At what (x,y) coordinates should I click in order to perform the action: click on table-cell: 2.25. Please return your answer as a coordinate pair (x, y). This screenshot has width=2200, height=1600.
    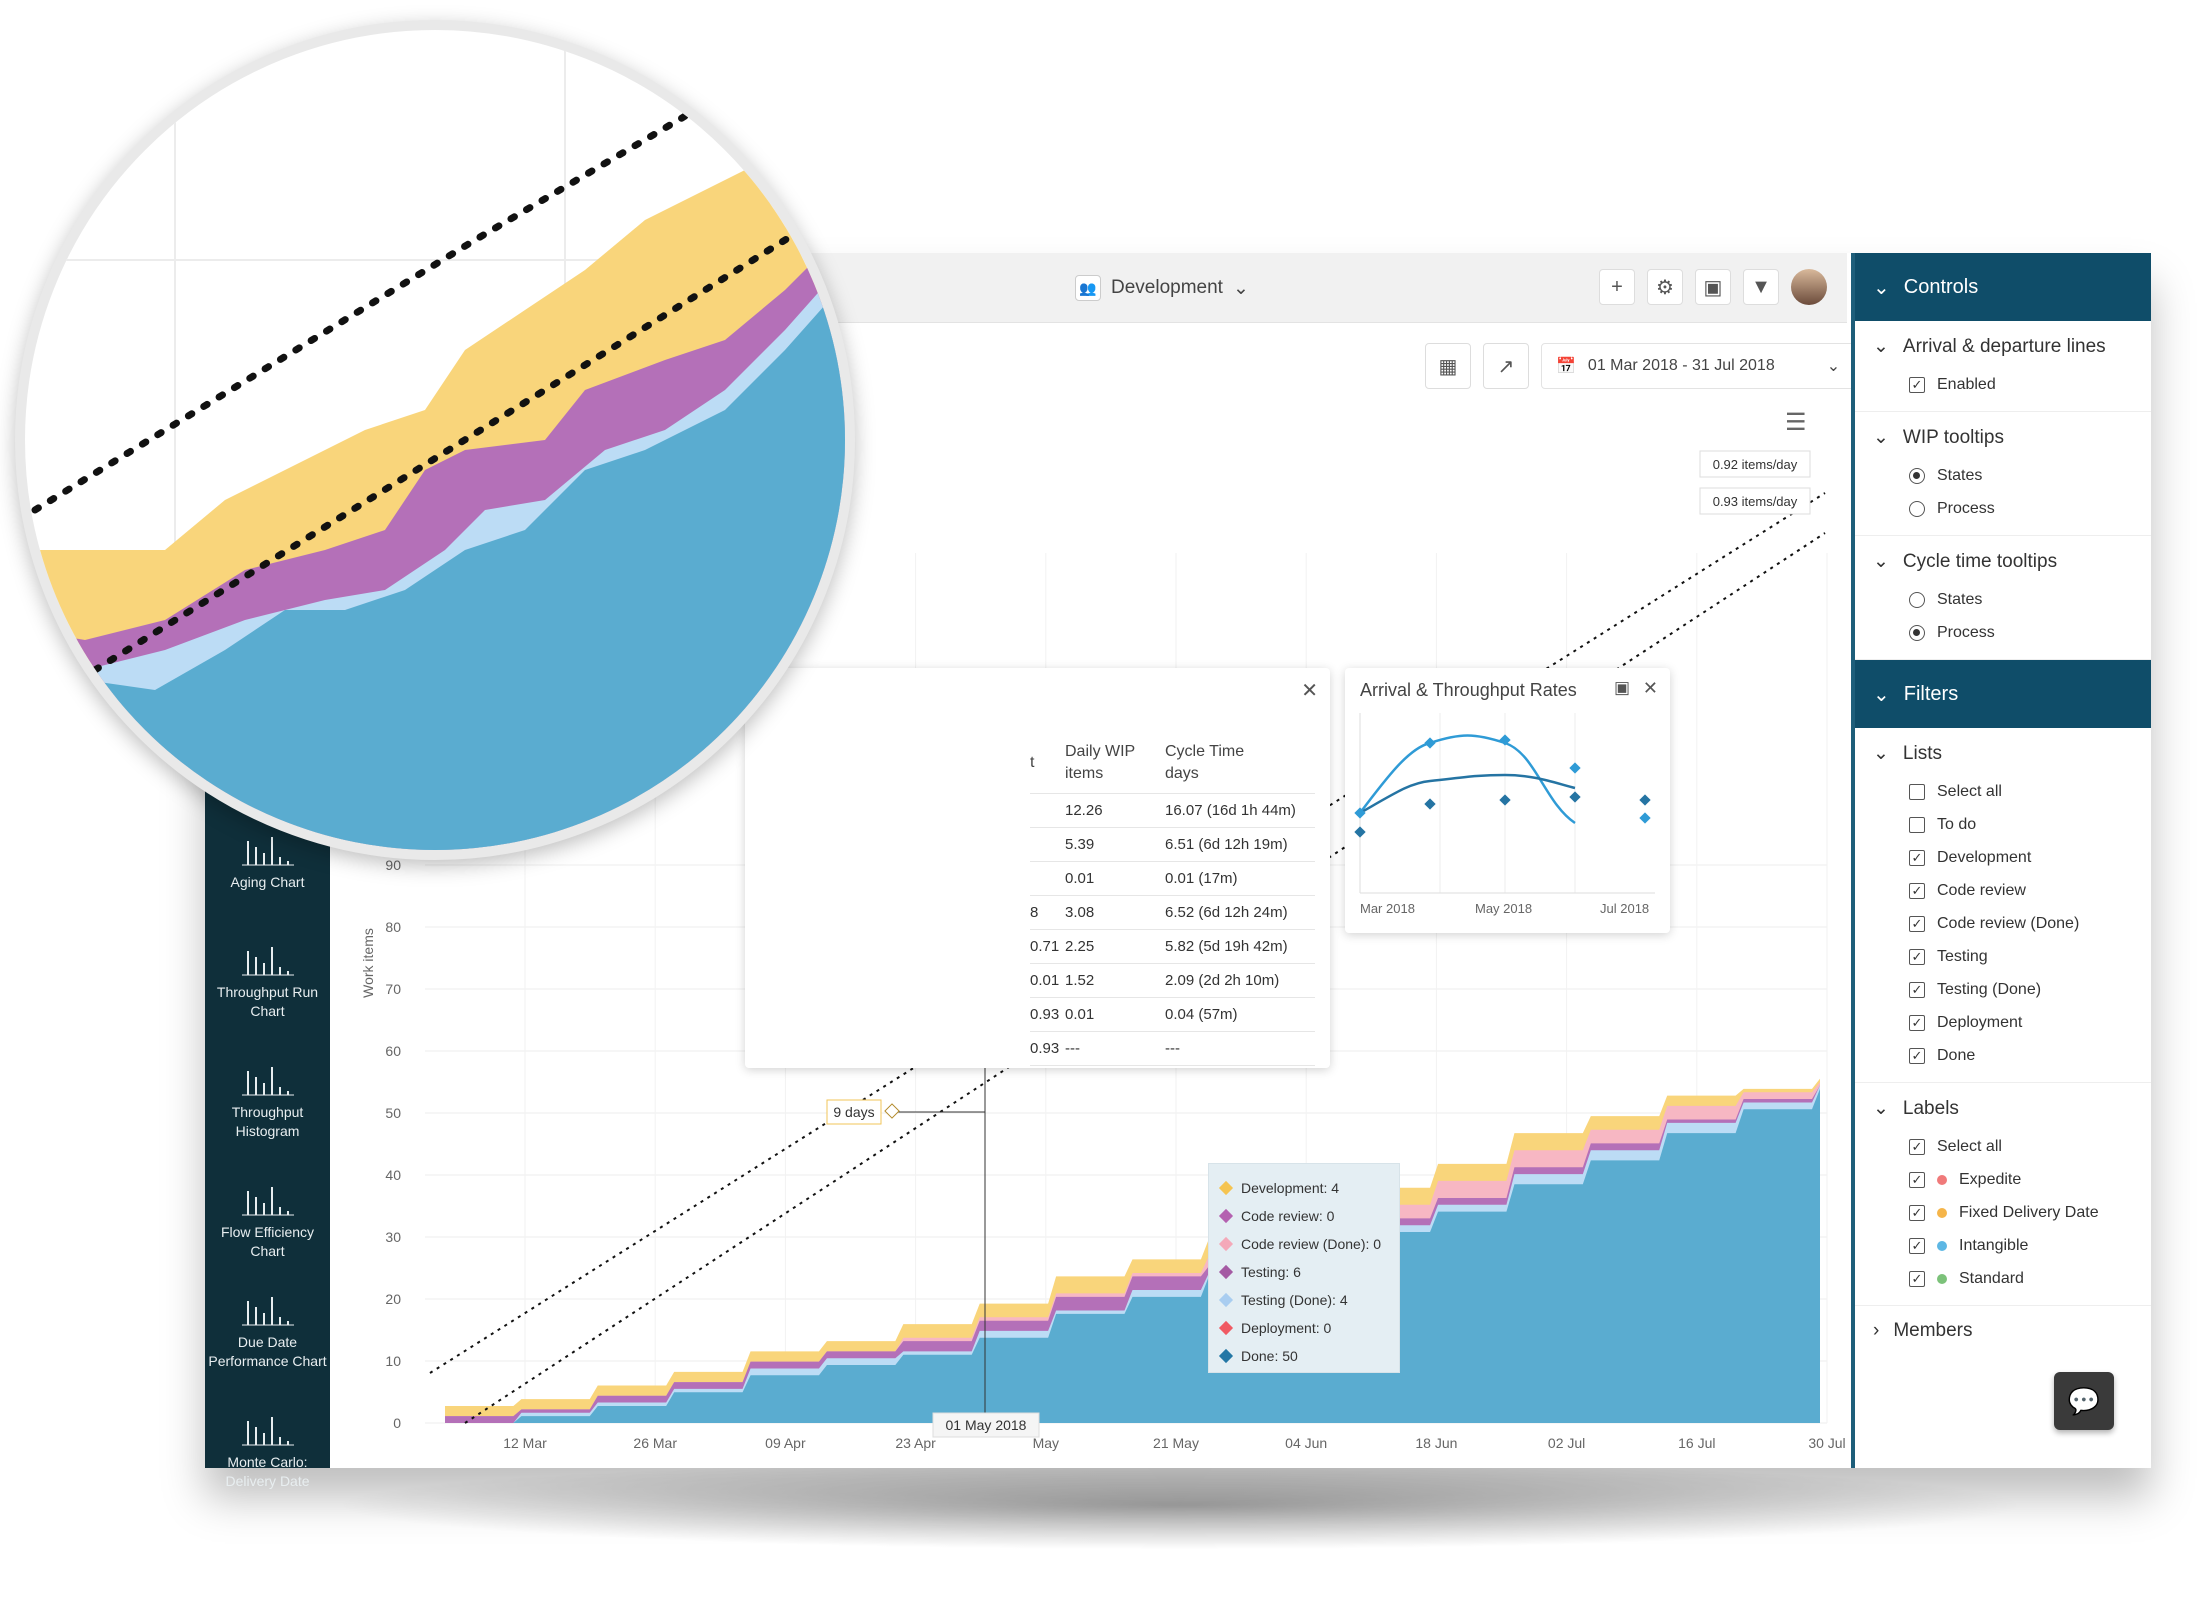
    Looking at the image, I should click on (1115, 947).